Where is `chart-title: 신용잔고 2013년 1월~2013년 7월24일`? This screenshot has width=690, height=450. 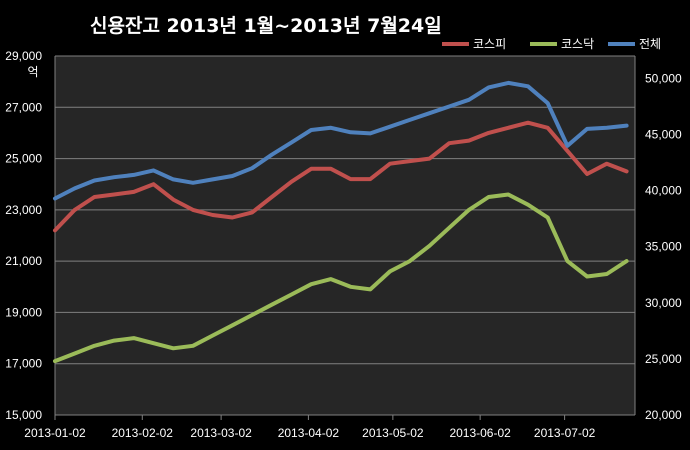
chart-title: 신용잔고 2013년 1월~2013년 7월24일 is located at coordinates (266, 26).